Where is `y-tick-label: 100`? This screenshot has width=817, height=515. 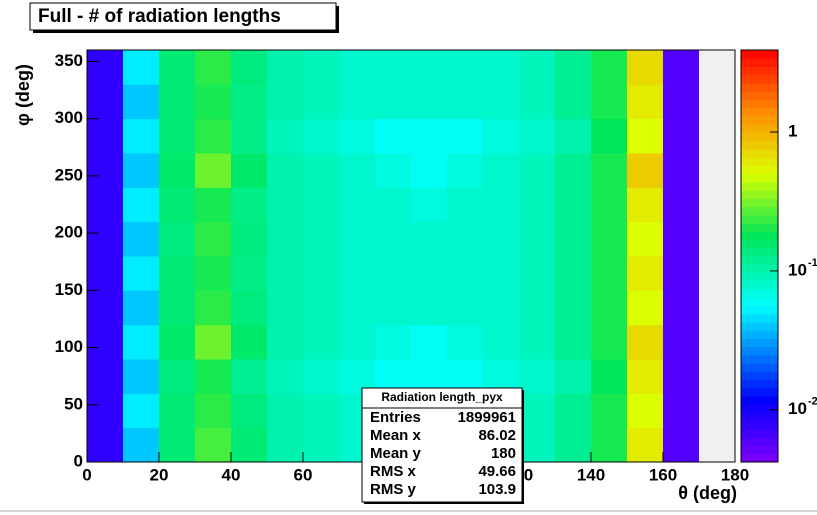
y-tick-label: 100 is located at coordinates (69, 346).